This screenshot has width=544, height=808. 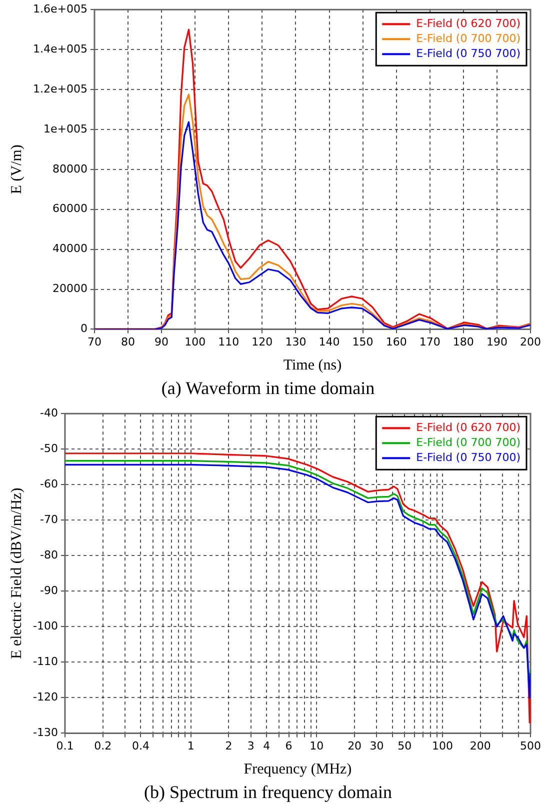 I want to click on x-axis-title: Frequency (MHz), so click(x=298, y=769).